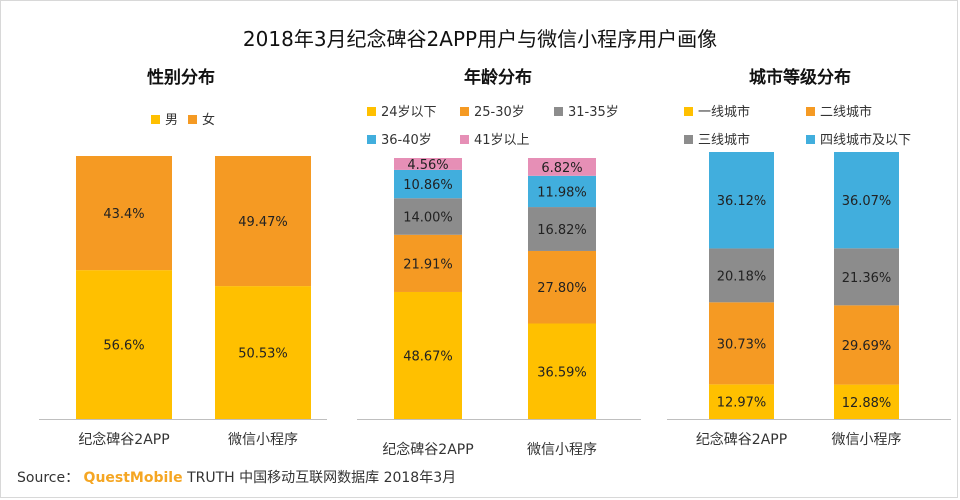 The width and height of the screenshot is (960, 500). Describe the element at coordinates (133, 478) in the screenshot. I see `source-brand: QuestMobile` at that location.